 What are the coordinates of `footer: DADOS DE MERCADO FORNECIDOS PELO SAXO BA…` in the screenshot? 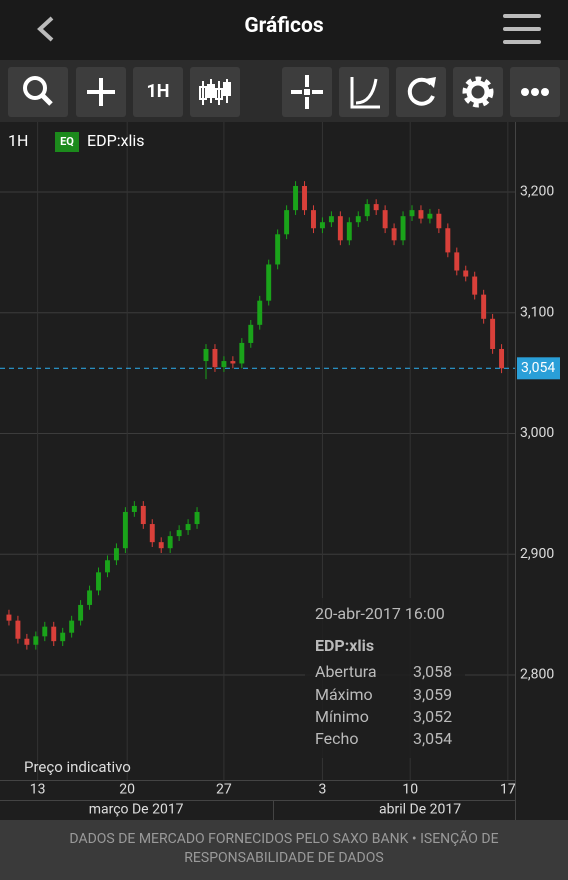 It's located at (284, 850).